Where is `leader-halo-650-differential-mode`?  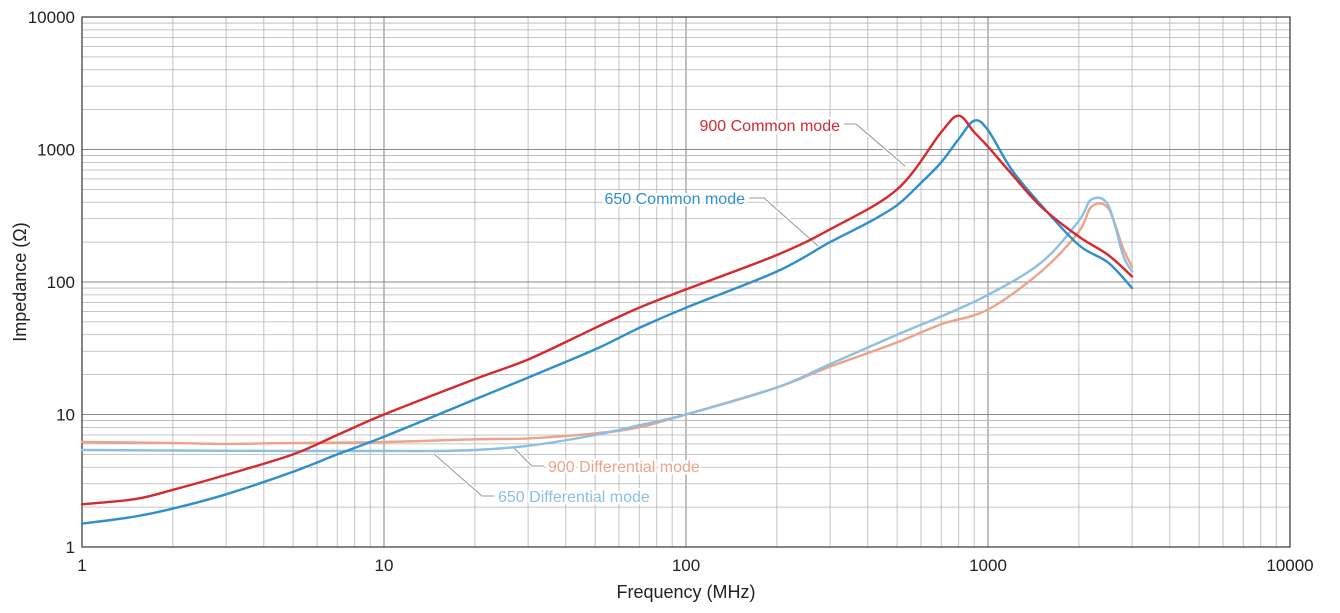 leader-halo-650-differential-mode is located at coordinates (463, 475).